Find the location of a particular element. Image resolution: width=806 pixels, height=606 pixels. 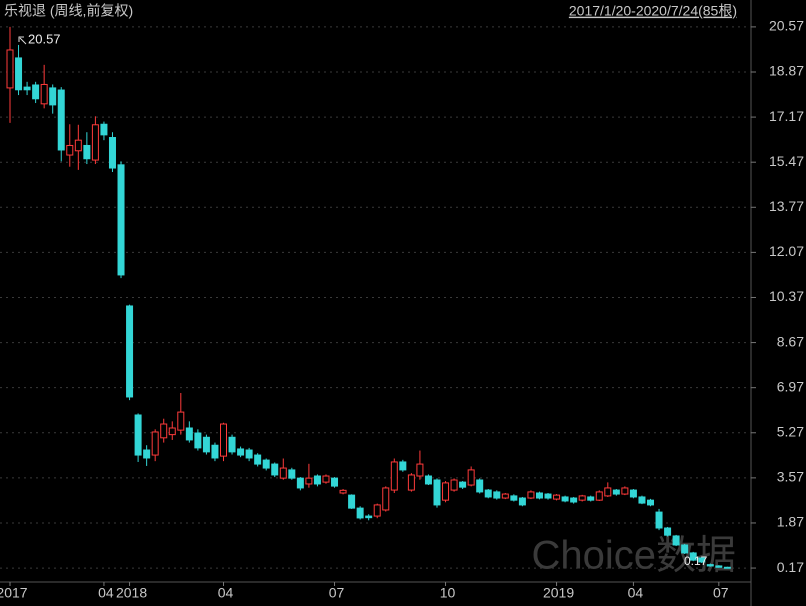

chart-title: 乐视退 (周线,前复权) is located at coordinates (68, 11).